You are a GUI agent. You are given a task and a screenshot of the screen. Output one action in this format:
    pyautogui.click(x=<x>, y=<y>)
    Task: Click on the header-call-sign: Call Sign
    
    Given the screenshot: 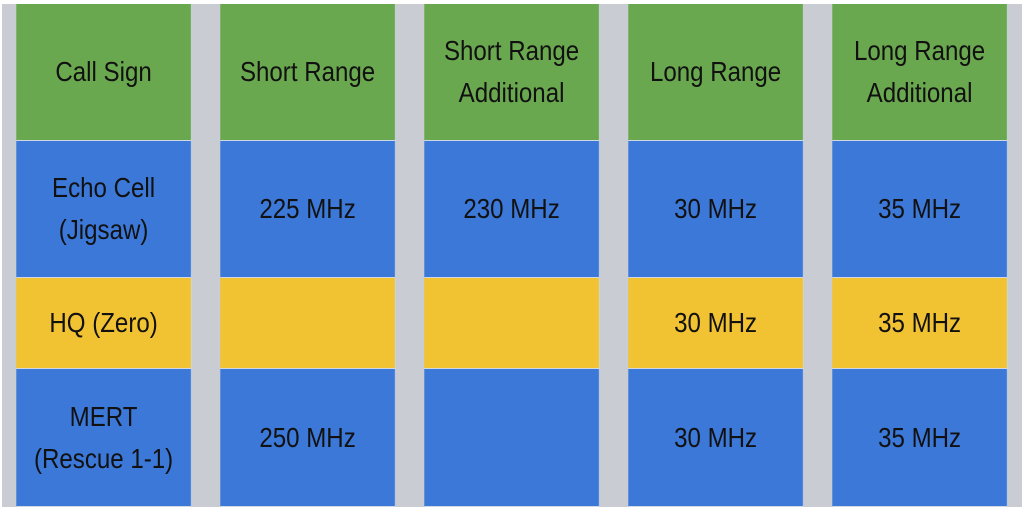 What is the action you would take?
    pyautogui.click(x=104, y=72)
    